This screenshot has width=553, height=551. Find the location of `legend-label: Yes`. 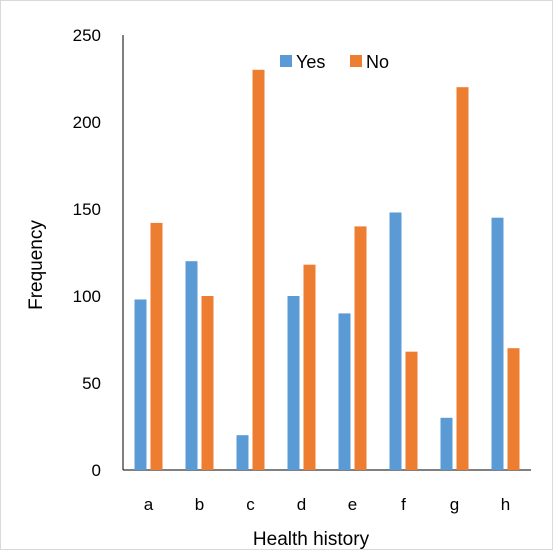

legend-label: Yes is located at coordinates (310, 62).